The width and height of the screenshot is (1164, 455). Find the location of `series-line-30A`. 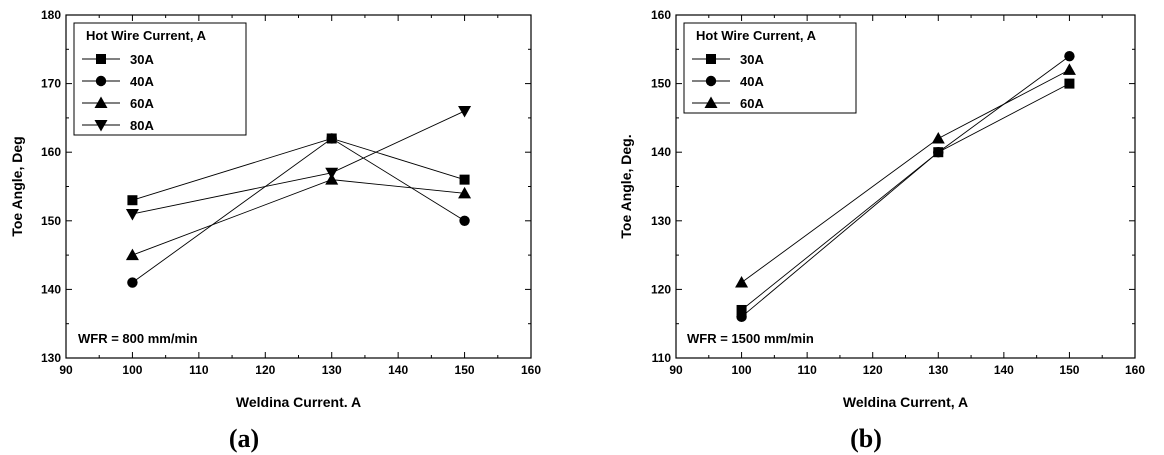

series-line-30A is located at coordinates (298, 169).